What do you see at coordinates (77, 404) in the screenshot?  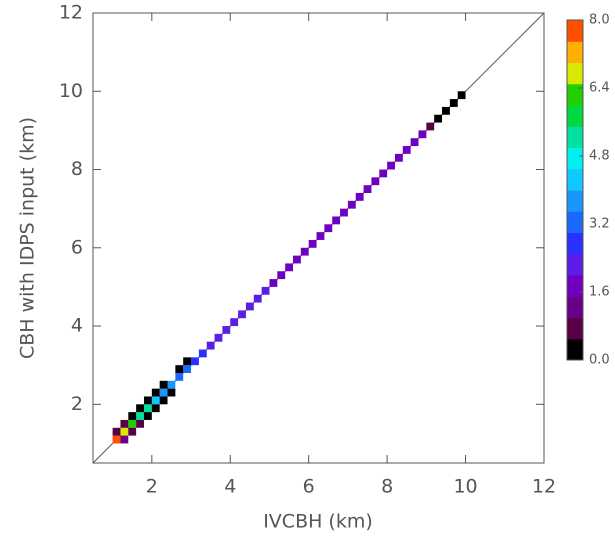 I see `y-tick-label: 2` at bounding box center [77, 404].